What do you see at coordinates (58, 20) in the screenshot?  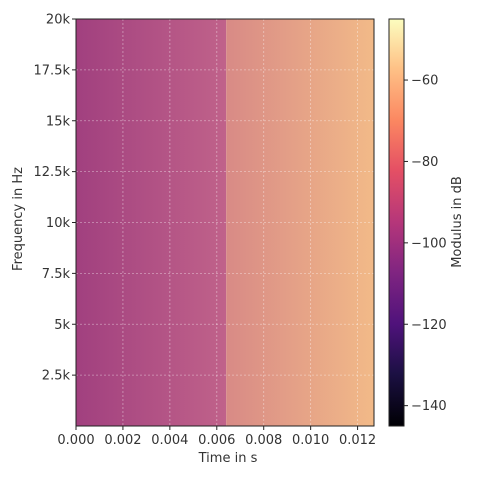 I see `y-tick-label: 20k` at bounding box center [58, 20].